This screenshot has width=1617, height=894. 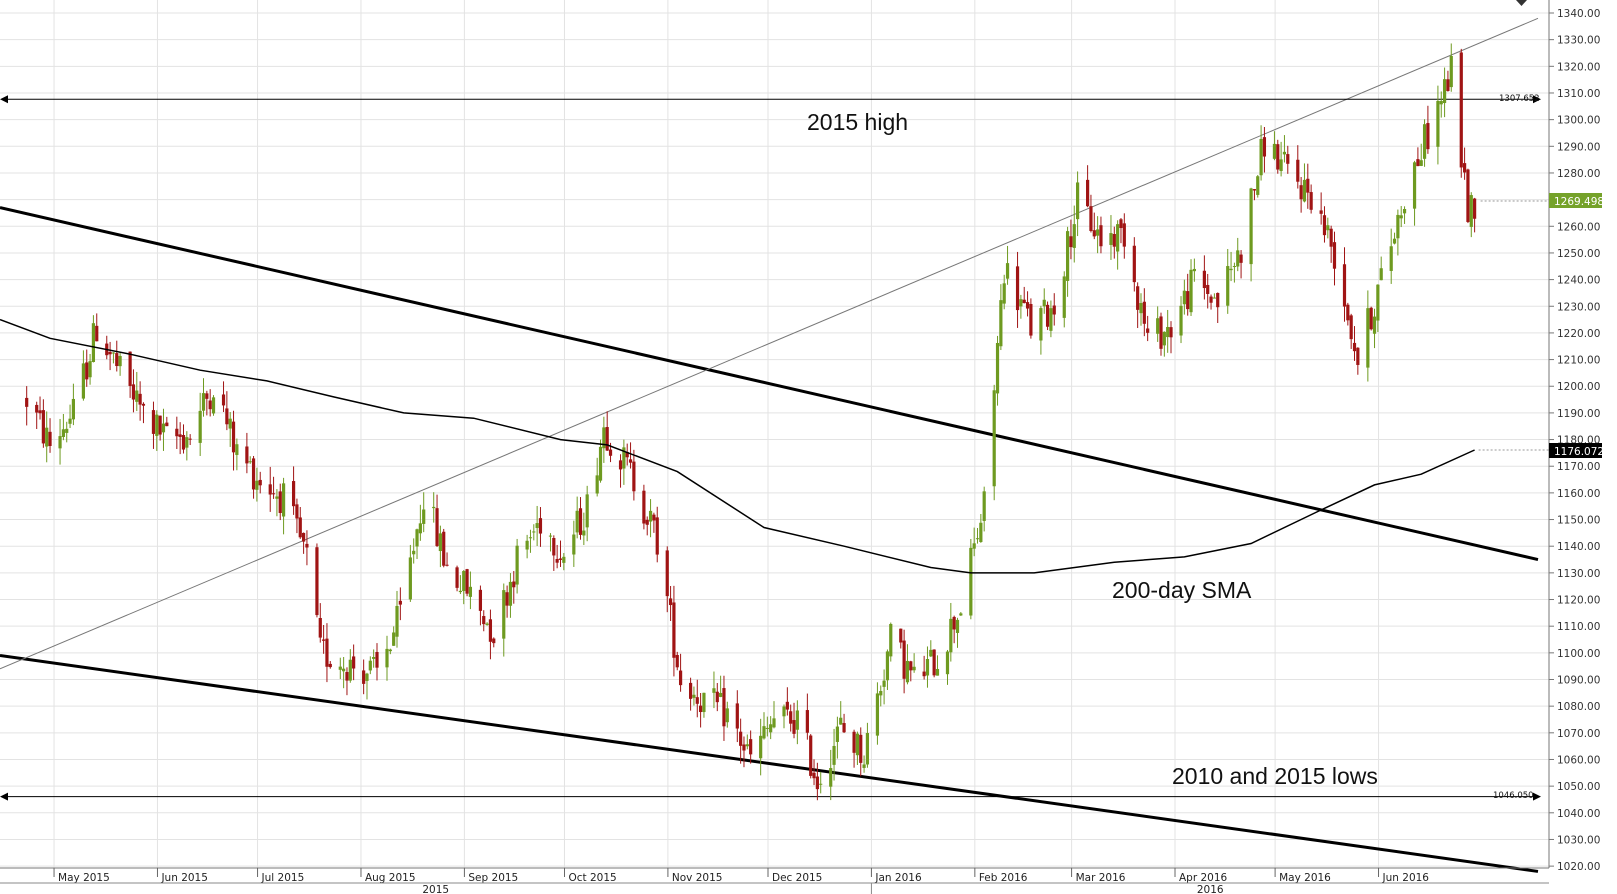 I want to click on x-tick-label: Jan 2016, so click(x=898, y=878).